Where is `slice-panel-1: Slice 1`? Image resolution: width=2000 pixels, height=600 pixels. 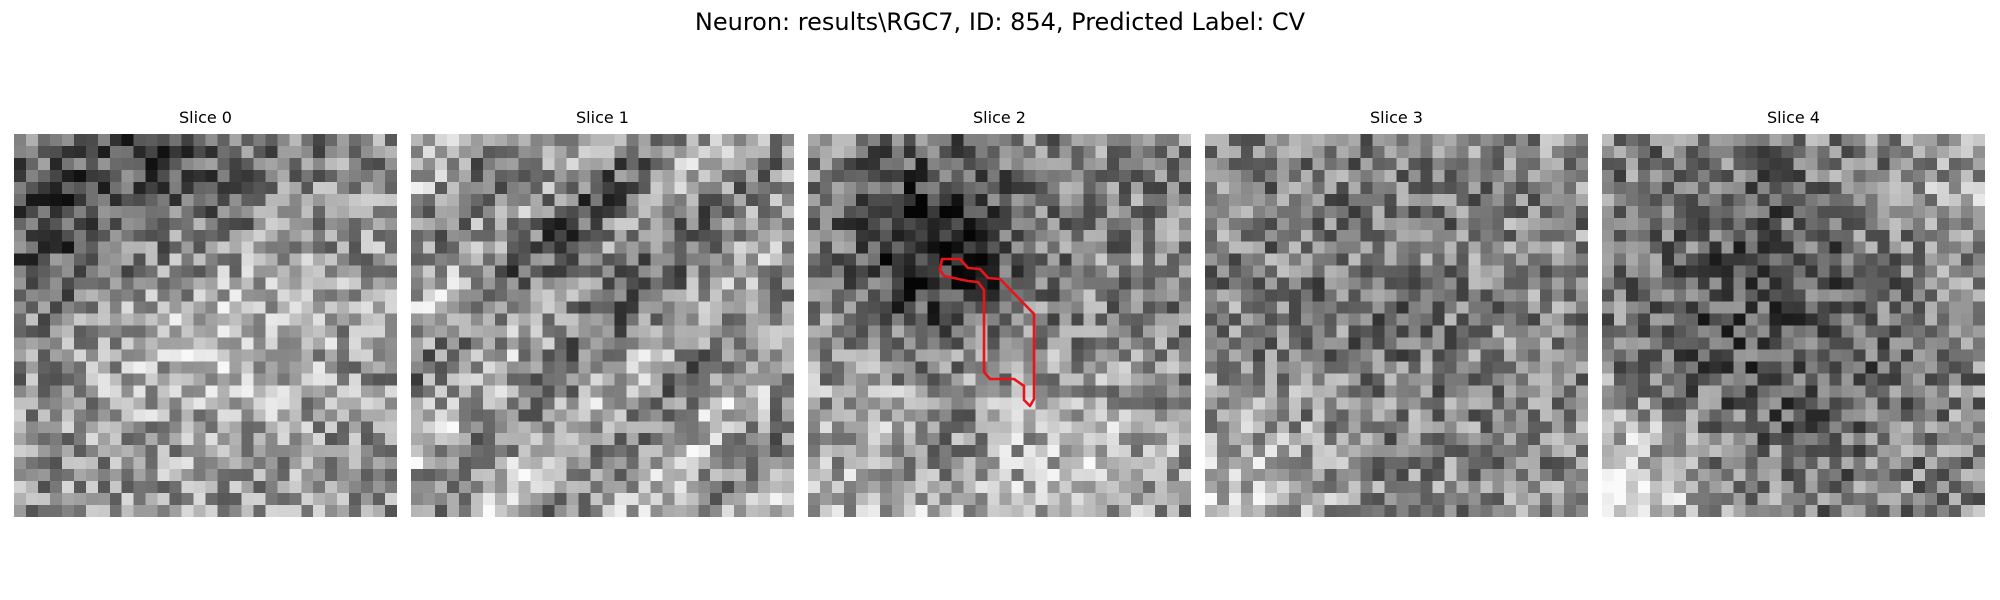 slice-panel-1: Slice 1 is located at coordinates (602, 312).